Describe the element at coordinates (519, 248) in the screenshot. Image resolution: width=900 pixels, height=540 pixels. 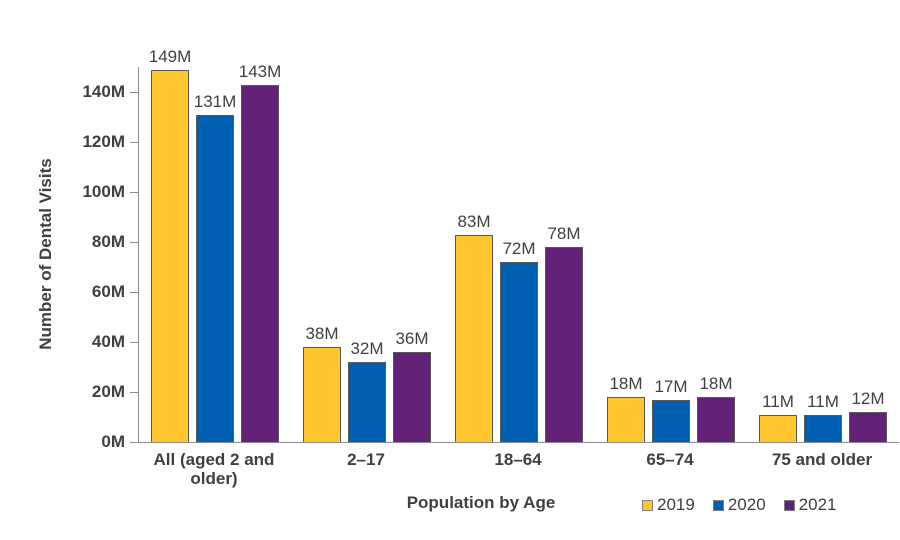
I see `bar-value-label: 72M` at that location.